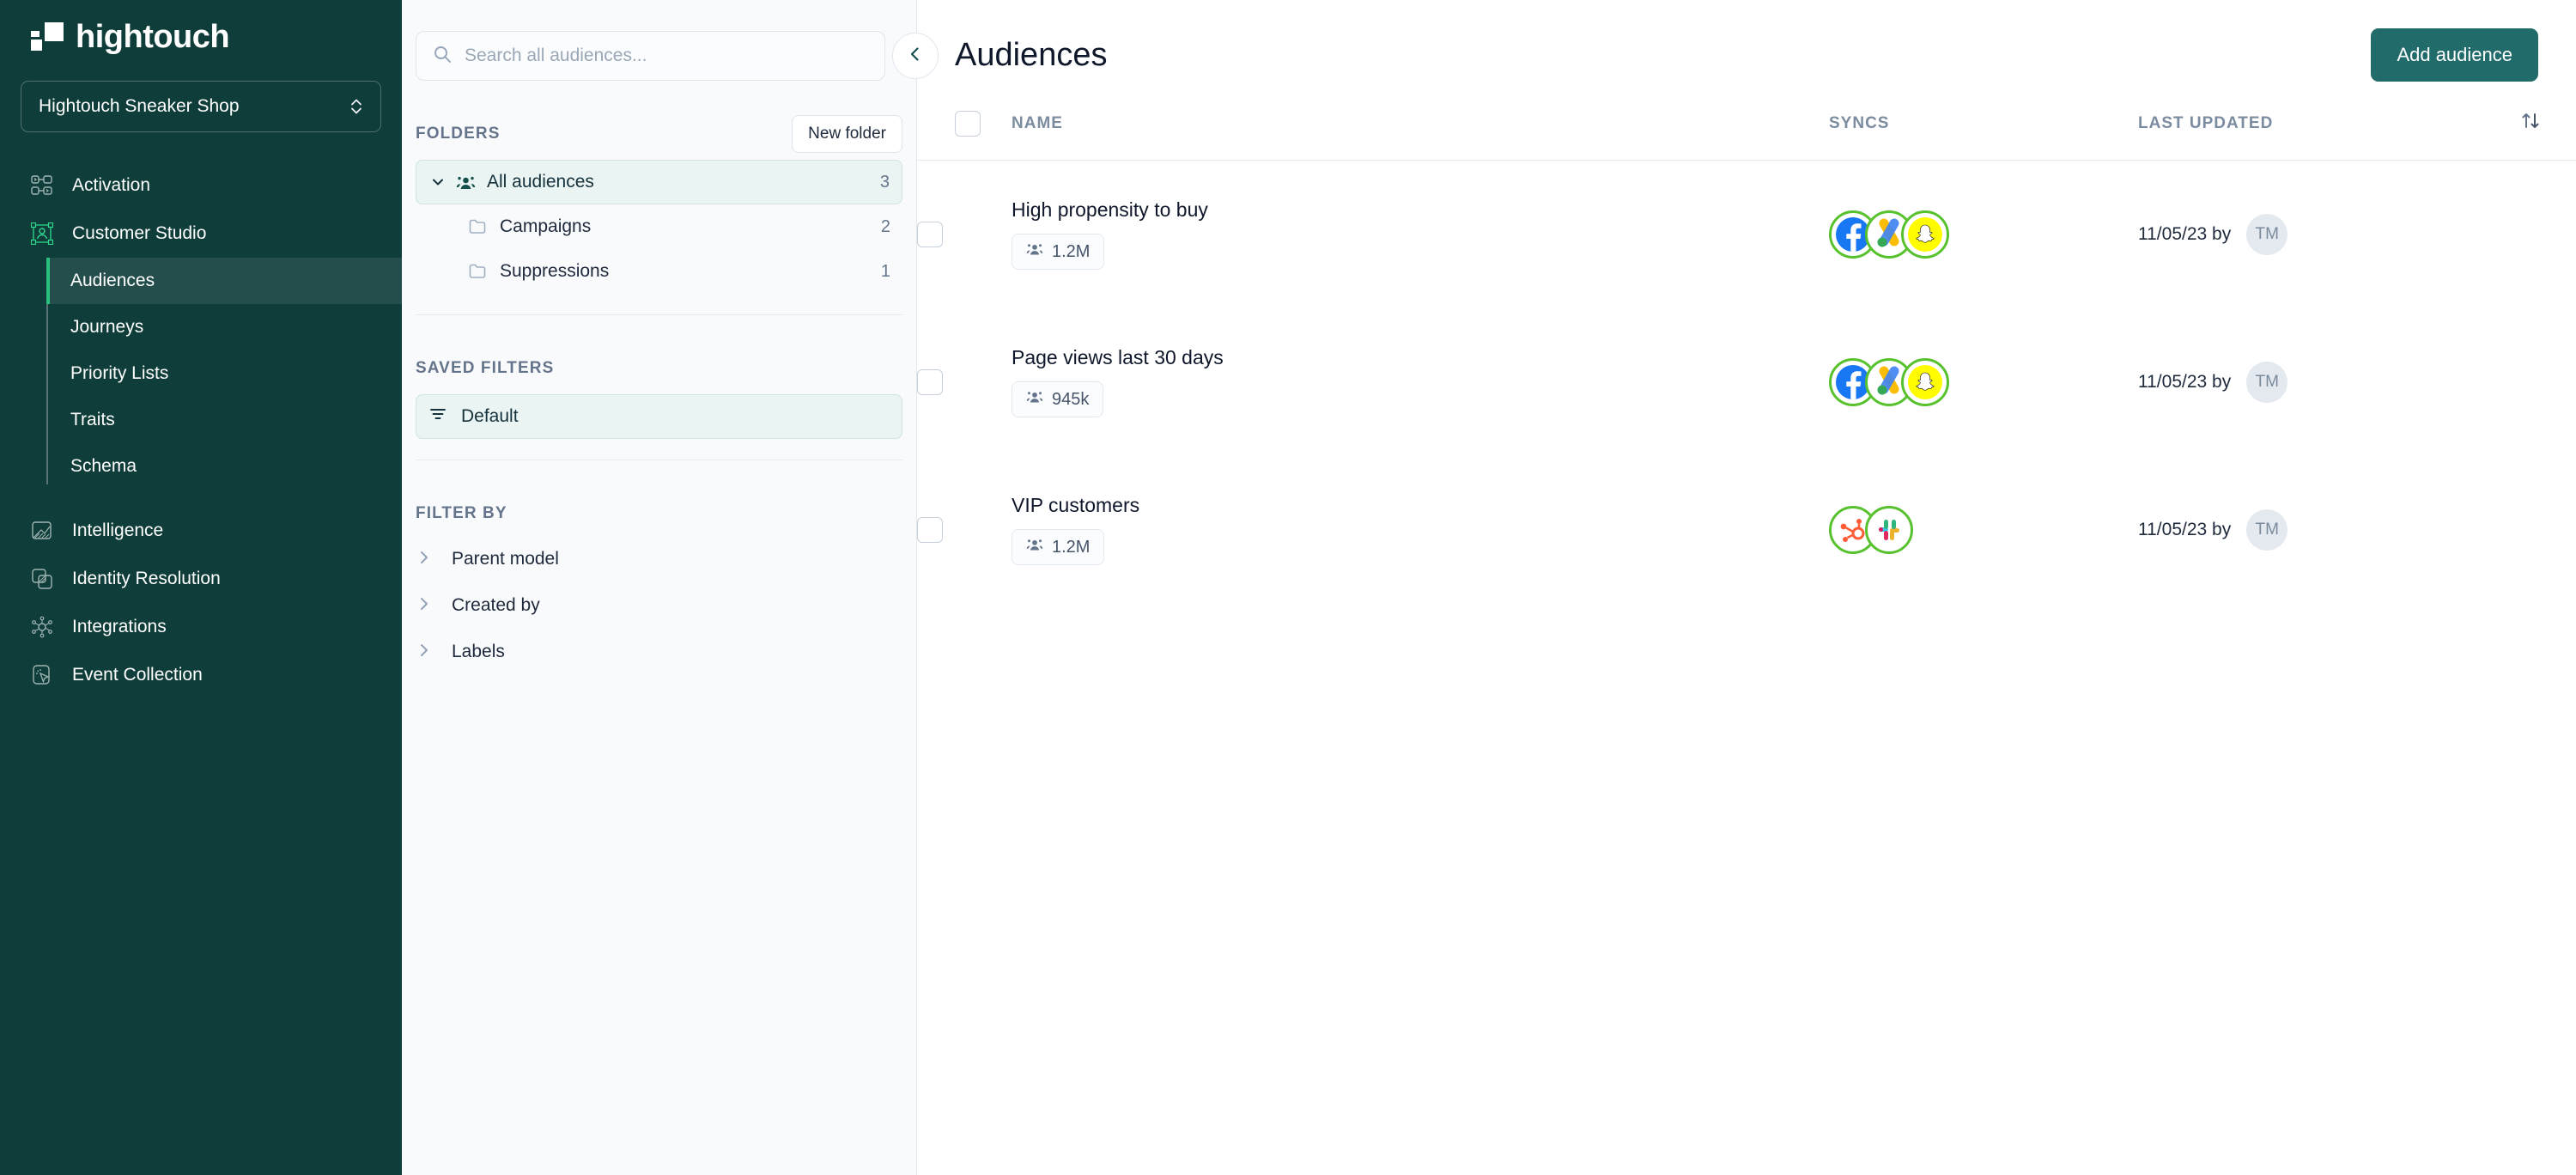 The image size is (2576, 1175). Describe the element at coordinates (224, 373) in the screenshot. I see `sidebar-item-priority-lists: Priority Lists` at that location.